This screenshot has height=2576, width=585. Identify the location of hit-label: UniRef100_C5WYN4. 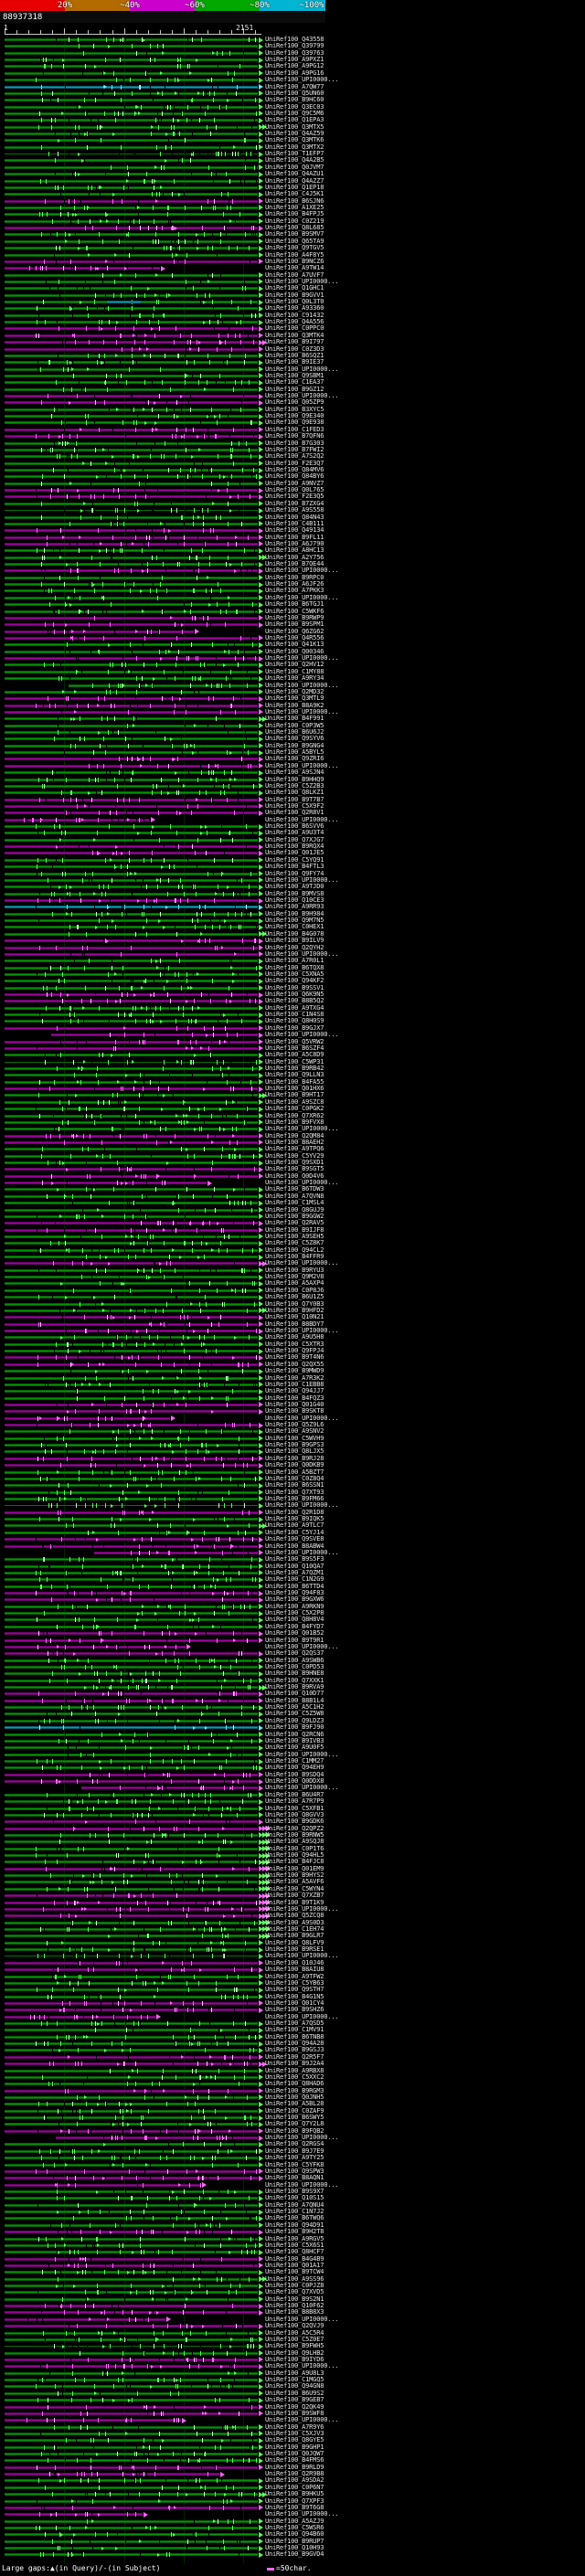
(295, 1888).